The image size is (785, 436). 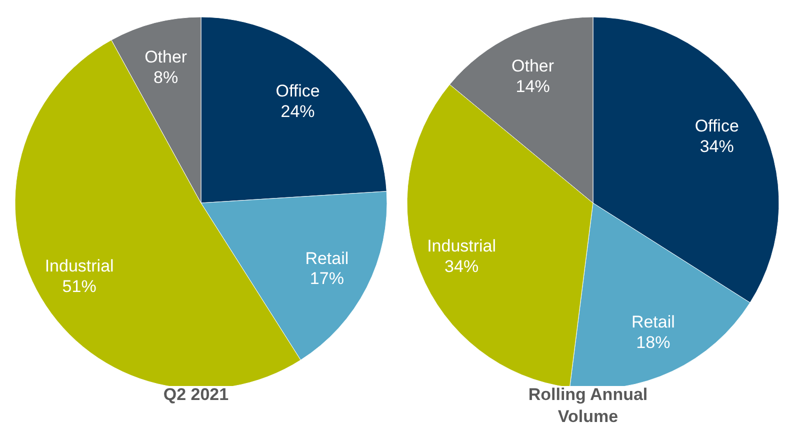 I want to click on data-label: 17%, so click(x=327, y=278).